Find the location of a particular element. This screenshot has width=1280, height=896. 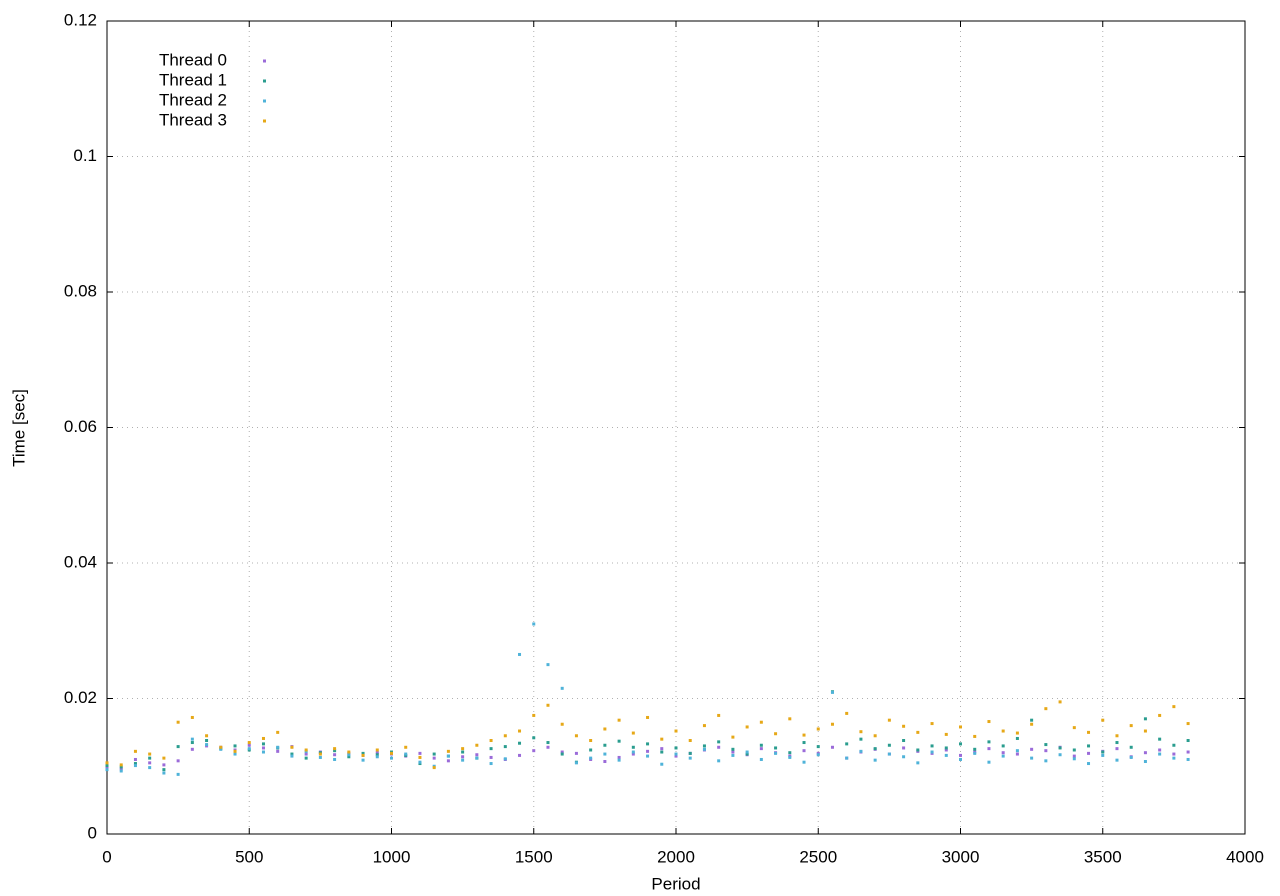

legend-marker is located at coordinates (264, 121).